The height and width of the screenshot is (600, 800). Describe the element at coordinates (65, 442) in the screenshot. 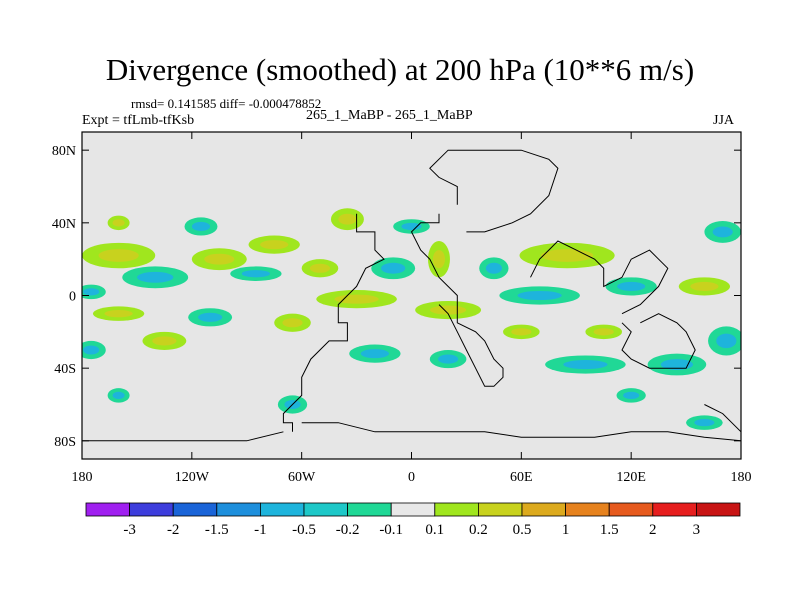

I see `y-tick-label: 80S` at that location.